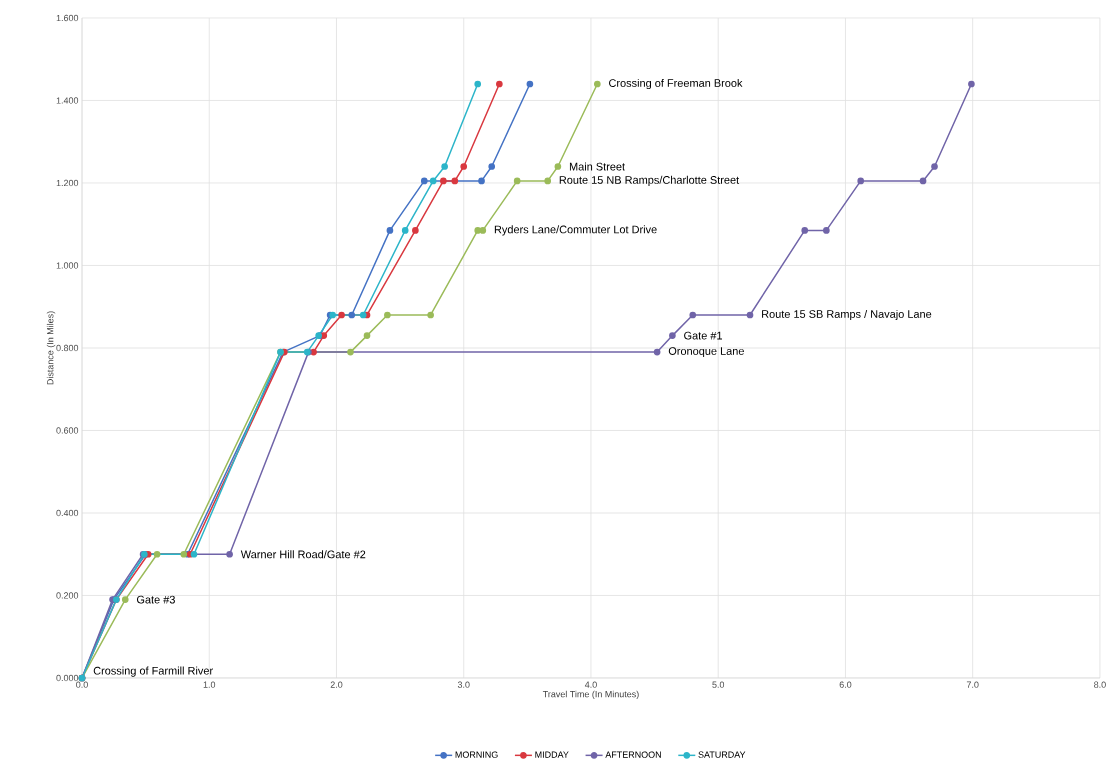 Image resolution: width=1112 pixels, height=780 pixels. I want to click on y-tick-label: 0.000, so click(67, 678).